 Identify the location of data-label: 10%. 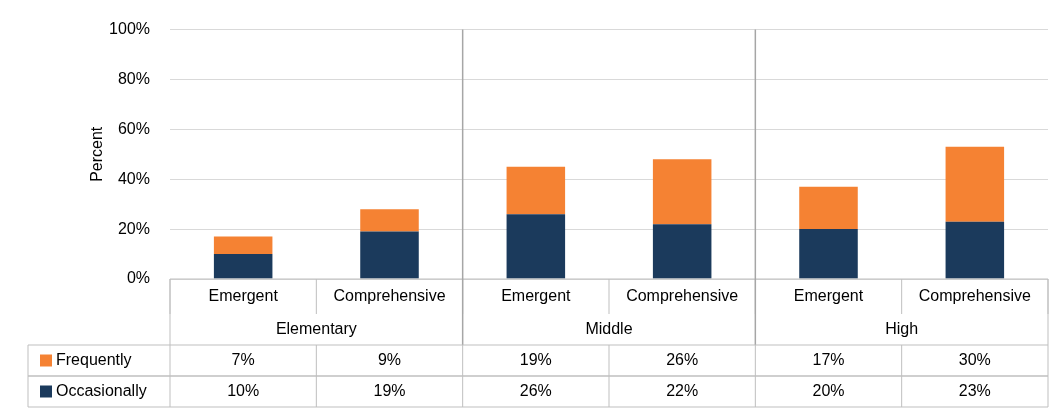
(243, 390).